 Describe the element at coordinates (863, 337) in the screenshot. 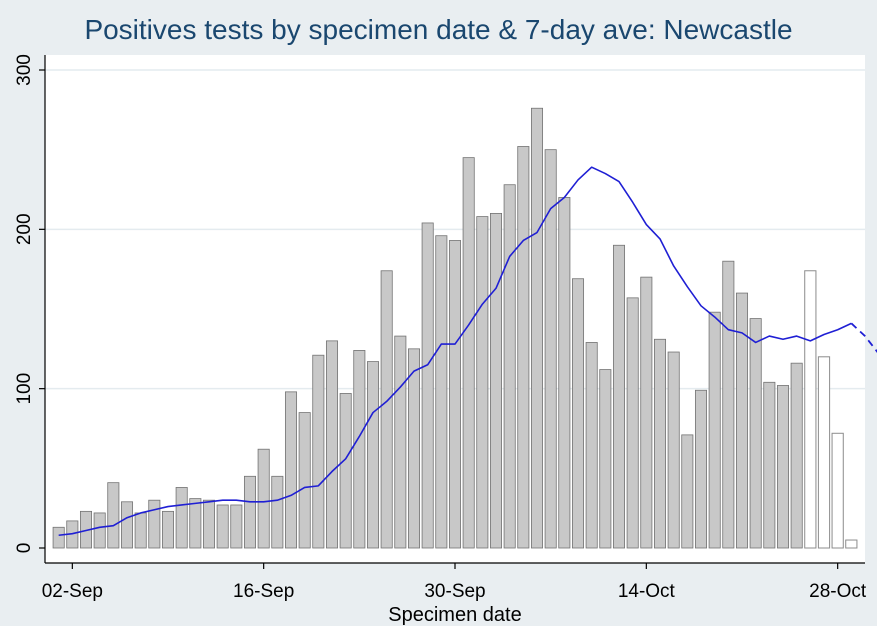

I see `average-line-dashed` at that location.